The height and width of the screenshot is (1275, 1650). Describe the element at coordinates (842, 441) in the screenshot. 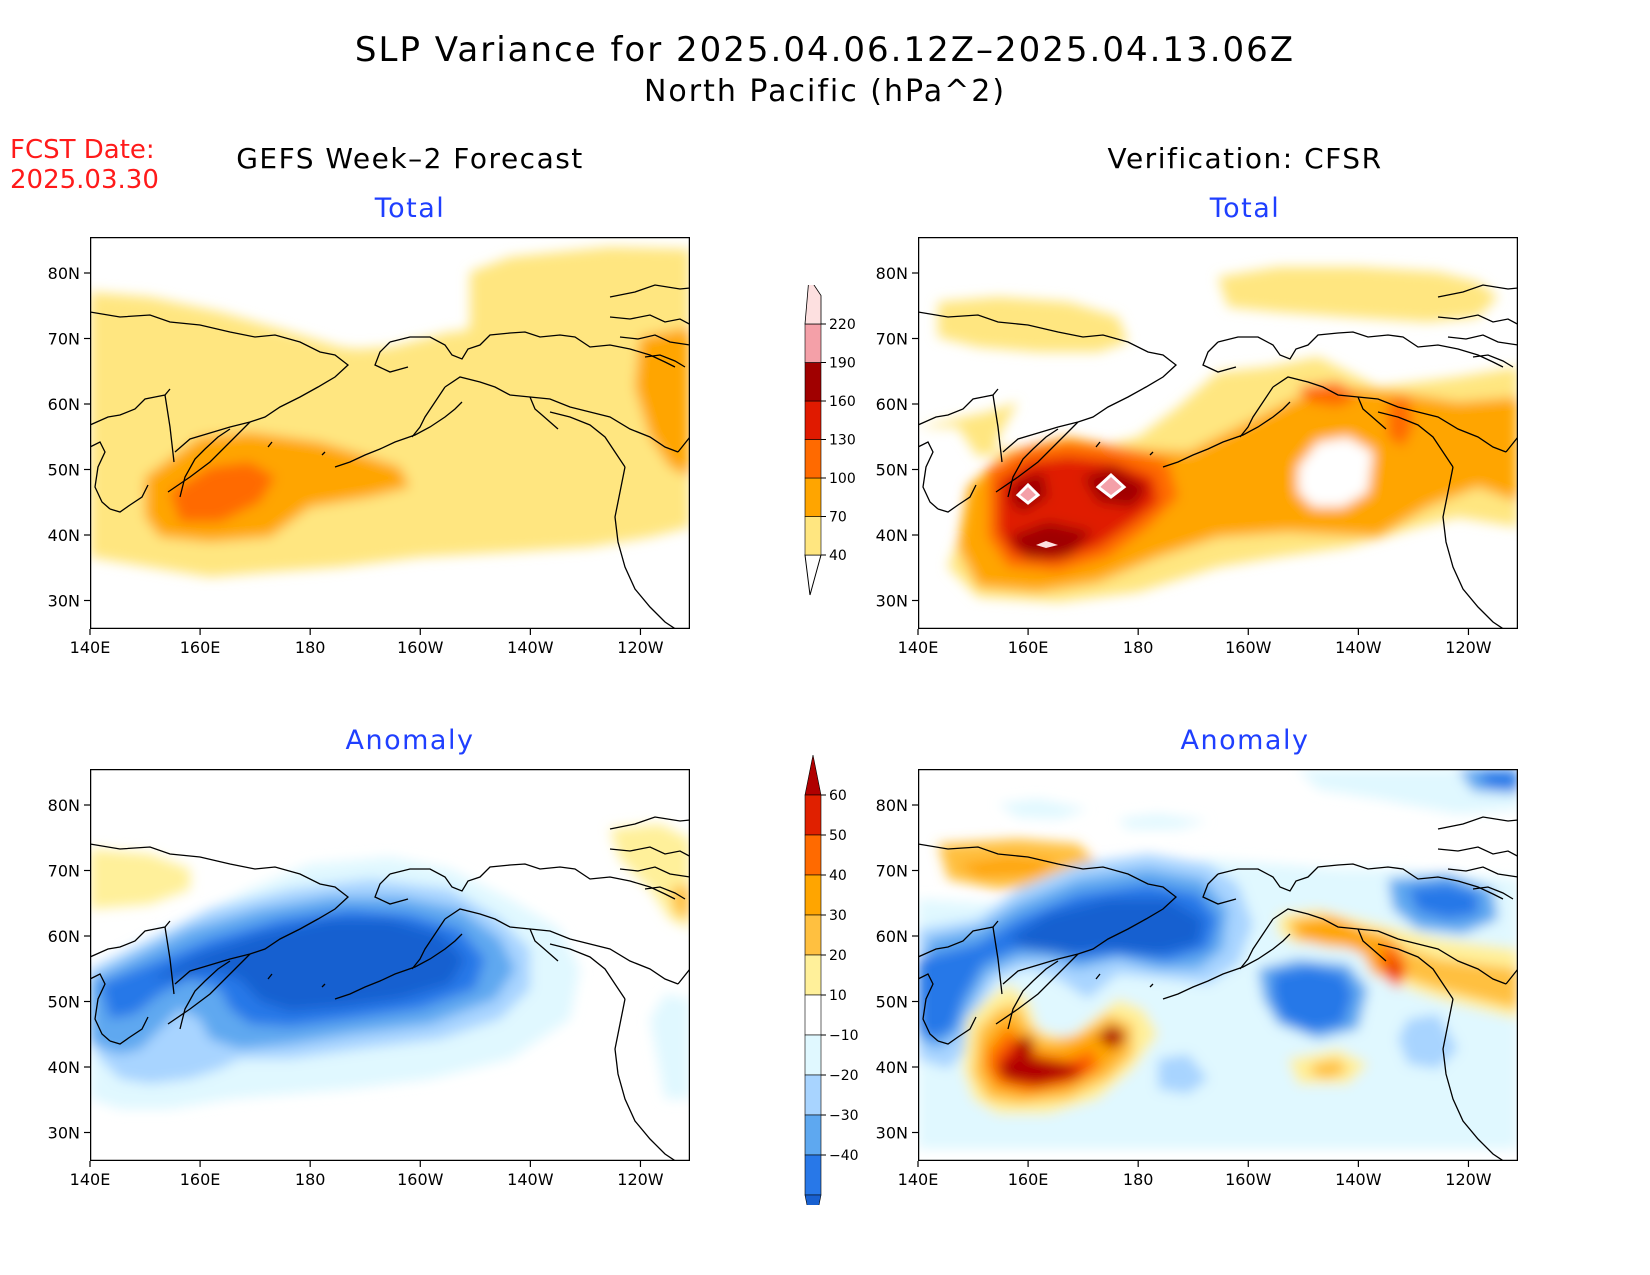

I see `colorbar-label: 130` at that location.